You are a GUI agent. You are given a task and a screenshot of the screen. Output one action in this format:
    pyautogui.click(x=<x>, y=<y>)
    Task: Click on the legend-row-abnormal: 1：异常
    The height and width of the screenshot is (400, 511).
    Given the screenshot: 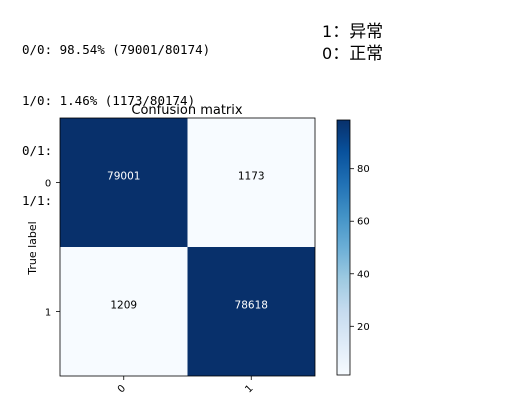 What is the action you would take?
    pyautogui.click(x=352, y=32)
    